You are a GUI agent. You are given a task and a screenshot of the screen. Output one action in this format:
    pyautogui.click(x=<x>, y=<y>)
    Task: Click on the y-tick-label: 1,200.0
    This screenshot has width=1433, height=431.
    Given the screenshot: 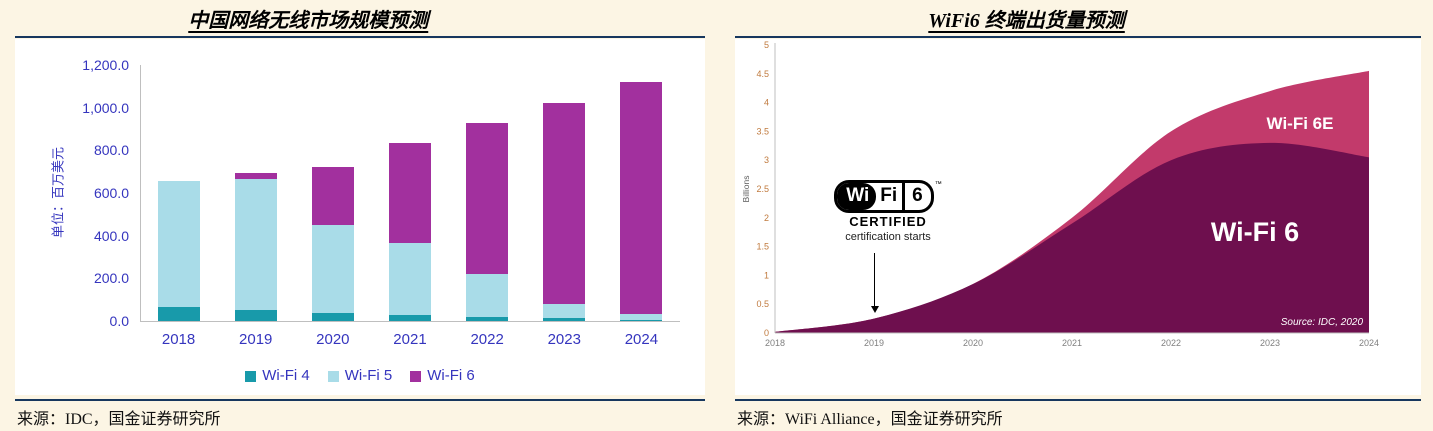 What is the action you would take?
    pyautogui.click(x=105, y=65)
    